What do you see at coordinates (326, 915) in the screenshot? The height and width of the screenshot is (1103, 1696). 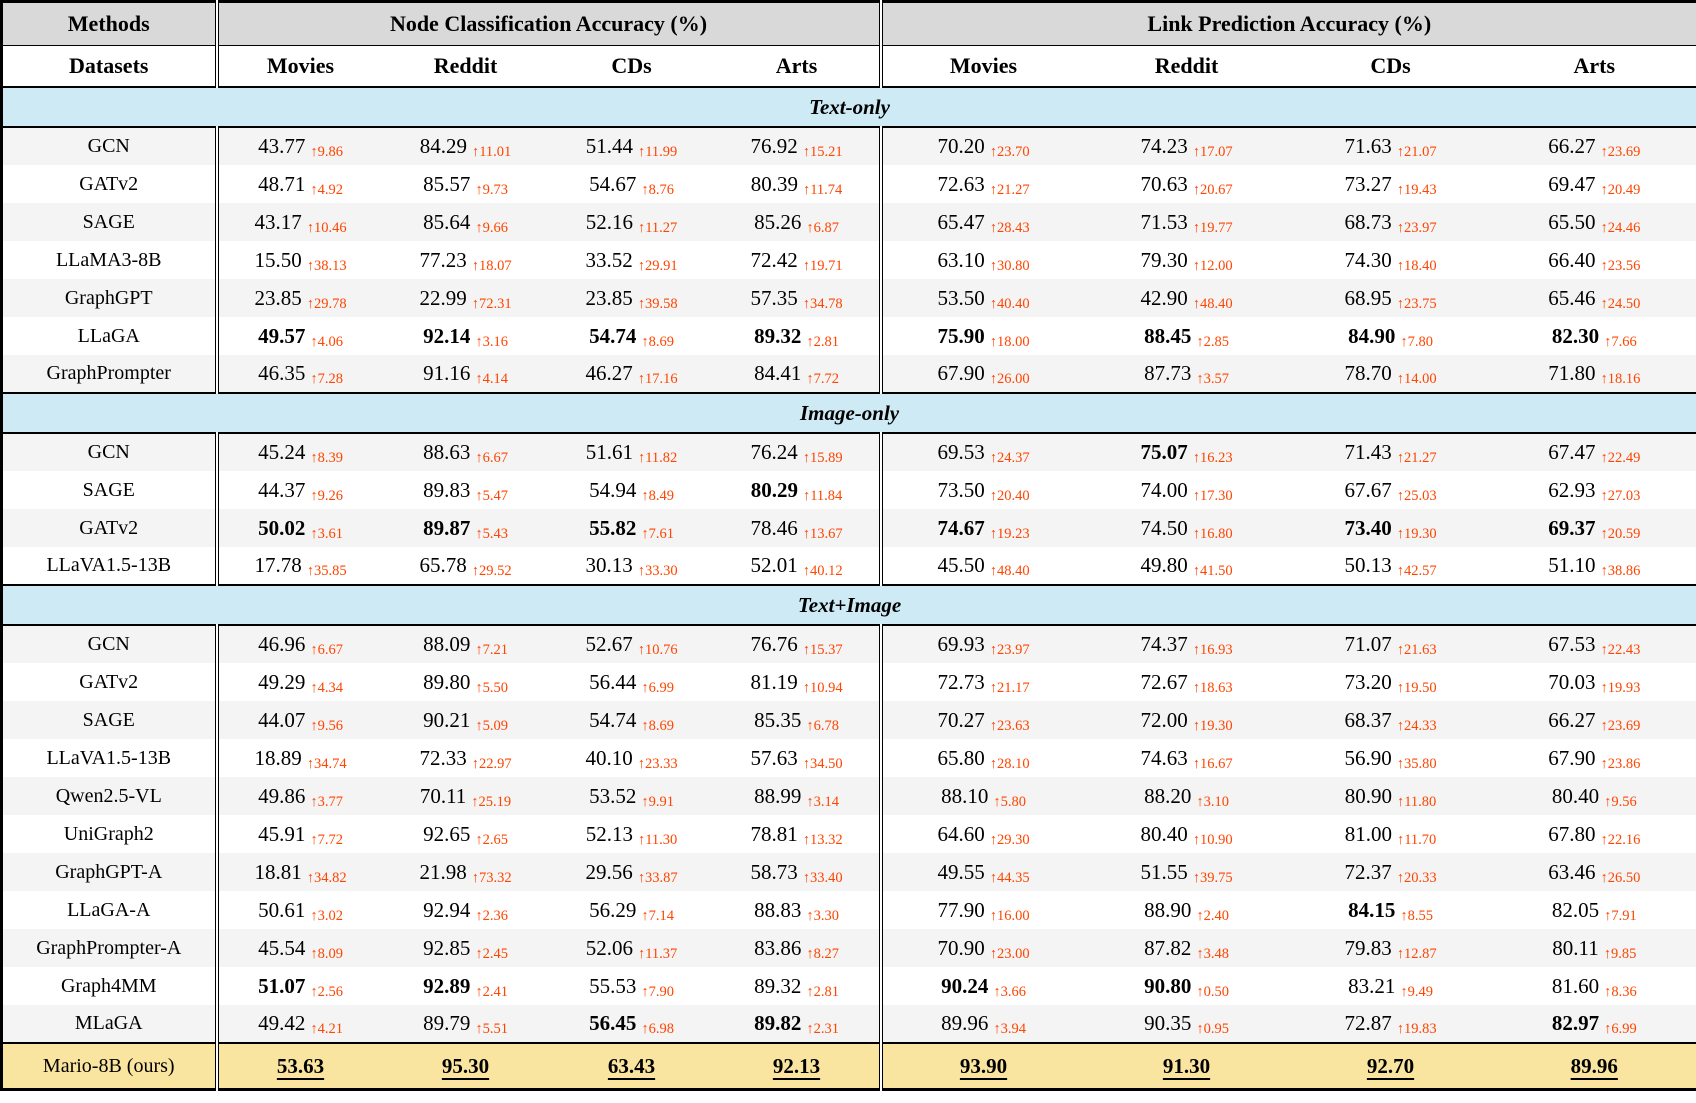 I see `improvement-delta: ↑3.02` at bounding box center [326, 915].